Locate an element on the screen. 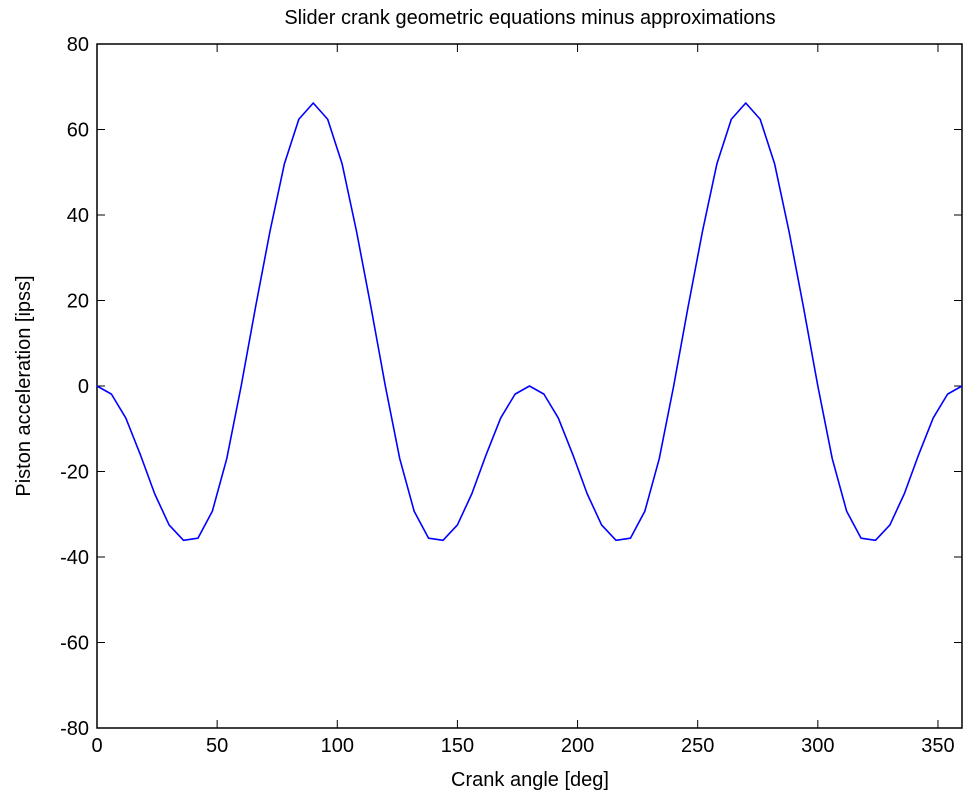  y-tick-label: -40 is located at coordinates (74, 558).